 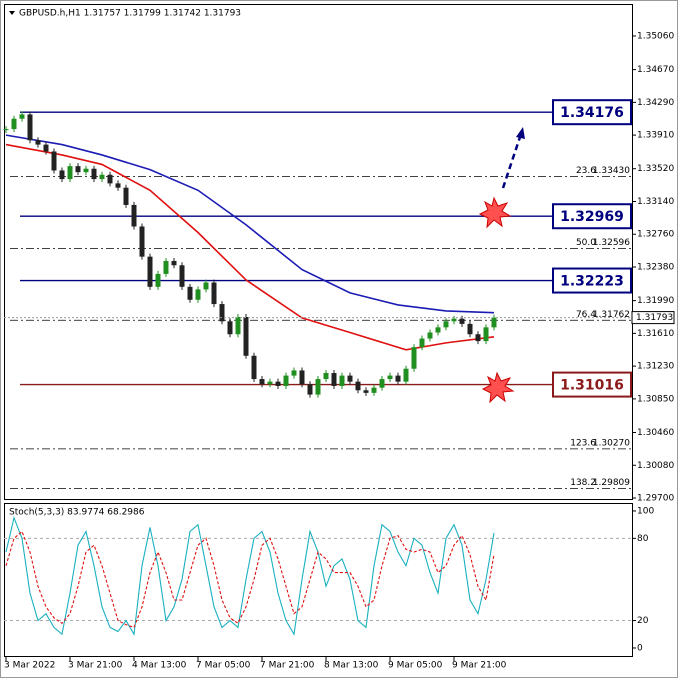 What do you see at coordinates (645, 511) in the screenshot?
I see `y-tick-label: 100` at bounding box center [645, 511].